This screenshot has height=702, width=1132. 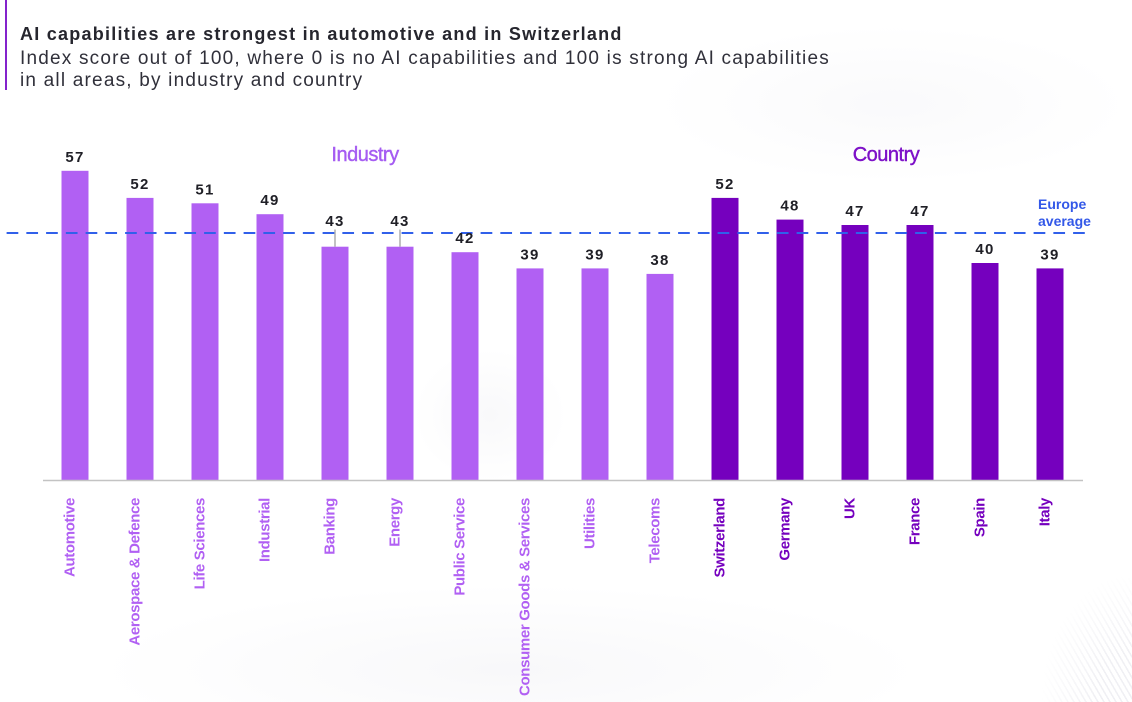 What do you see at coordinates (785, 529) in the screenshot?
I see `svg-text: Germany` at bounding box center [785, 529].